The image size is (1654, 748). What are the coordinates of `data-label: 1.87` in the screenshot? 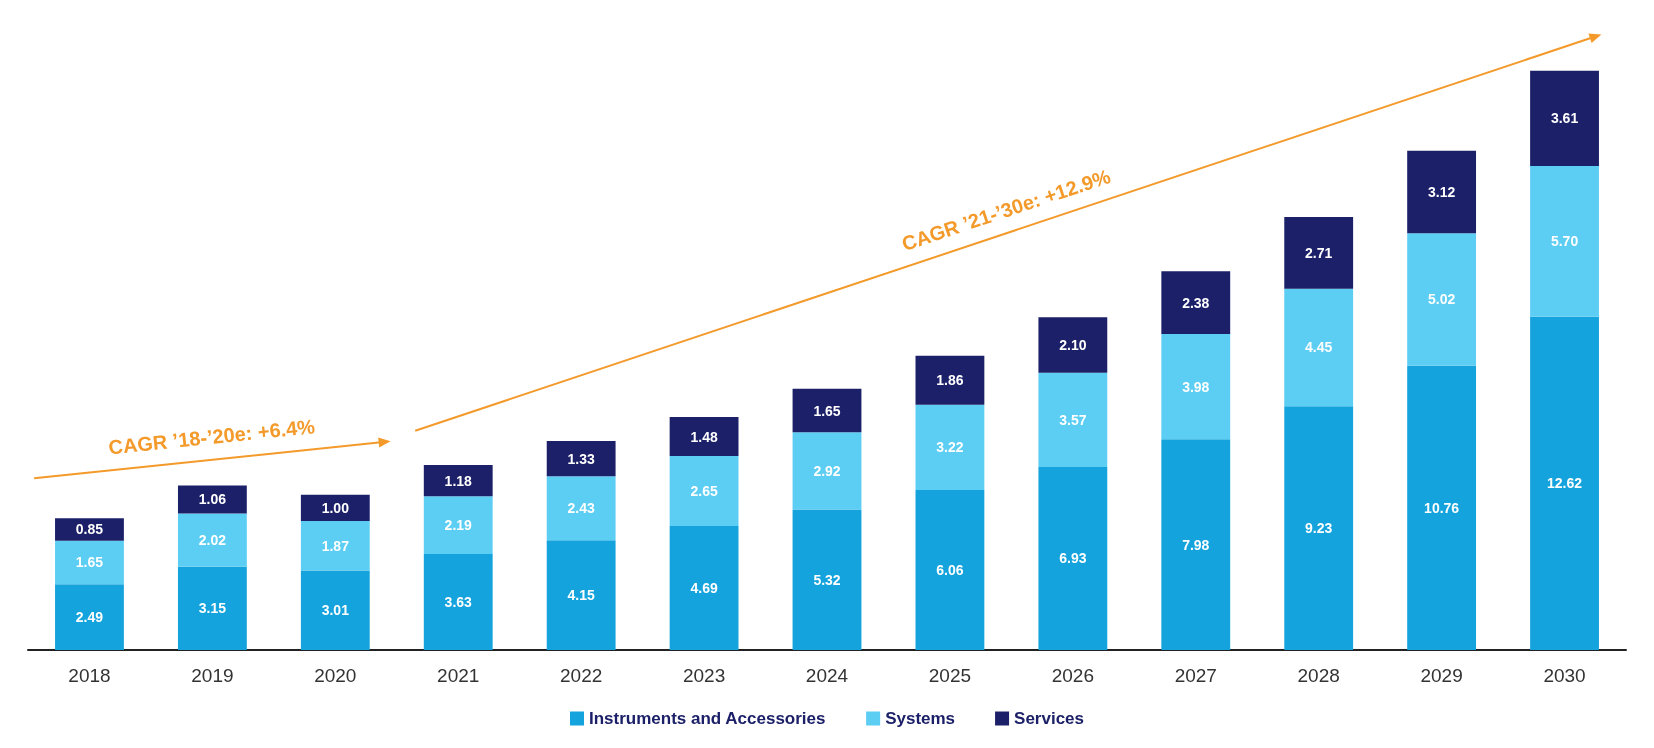 It's located at (335, 545).